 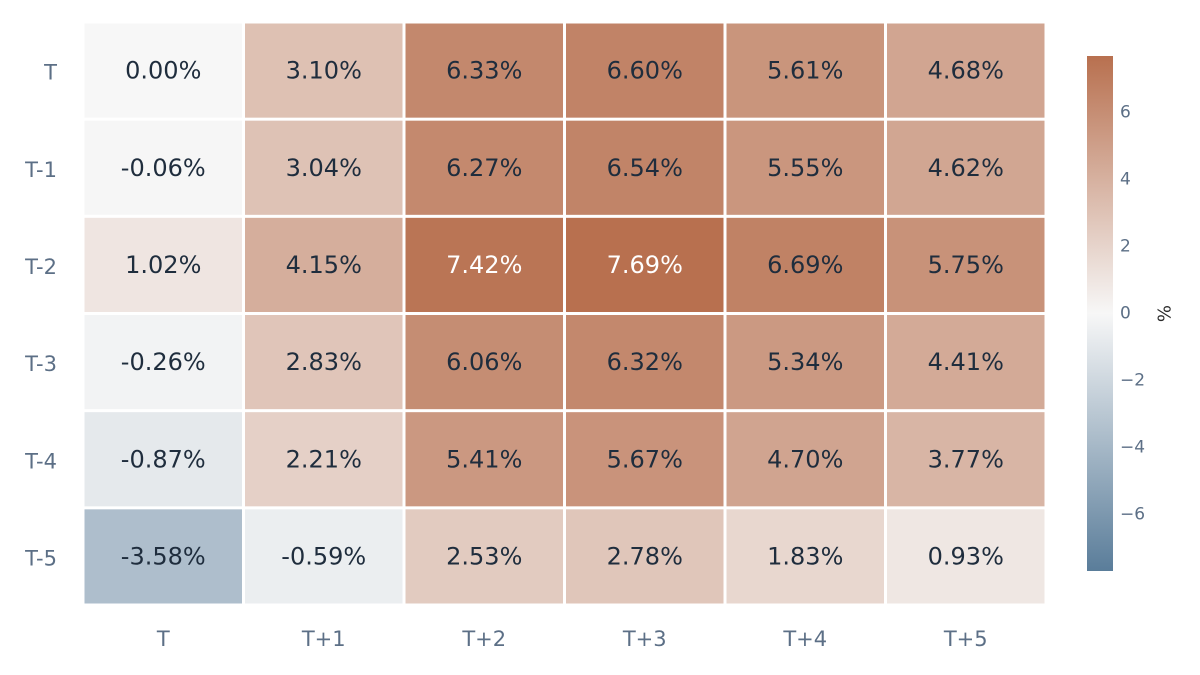 I want to click on heatmap-cell-label: 6.54%, so click(x=645, y=168).